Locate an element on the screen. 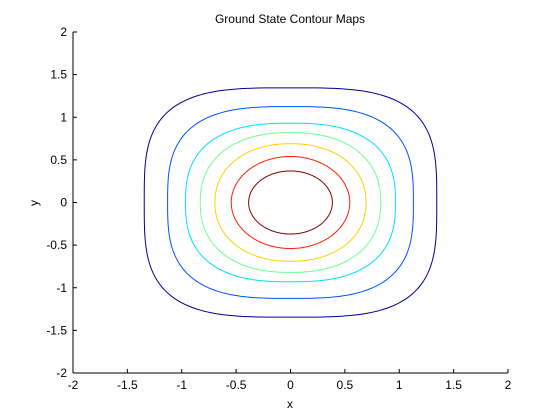 The height and width of the screenshot is (420, 560). y-tick-label: 1 is located at coordinates (63, 117).